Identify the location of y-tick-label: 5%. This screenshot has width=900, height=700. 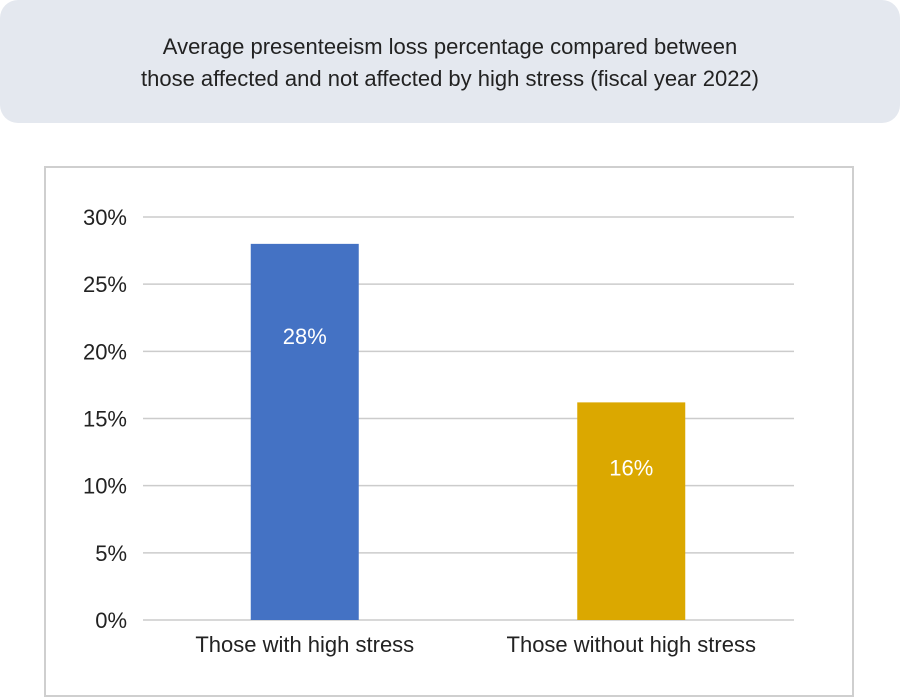
(111, 553).